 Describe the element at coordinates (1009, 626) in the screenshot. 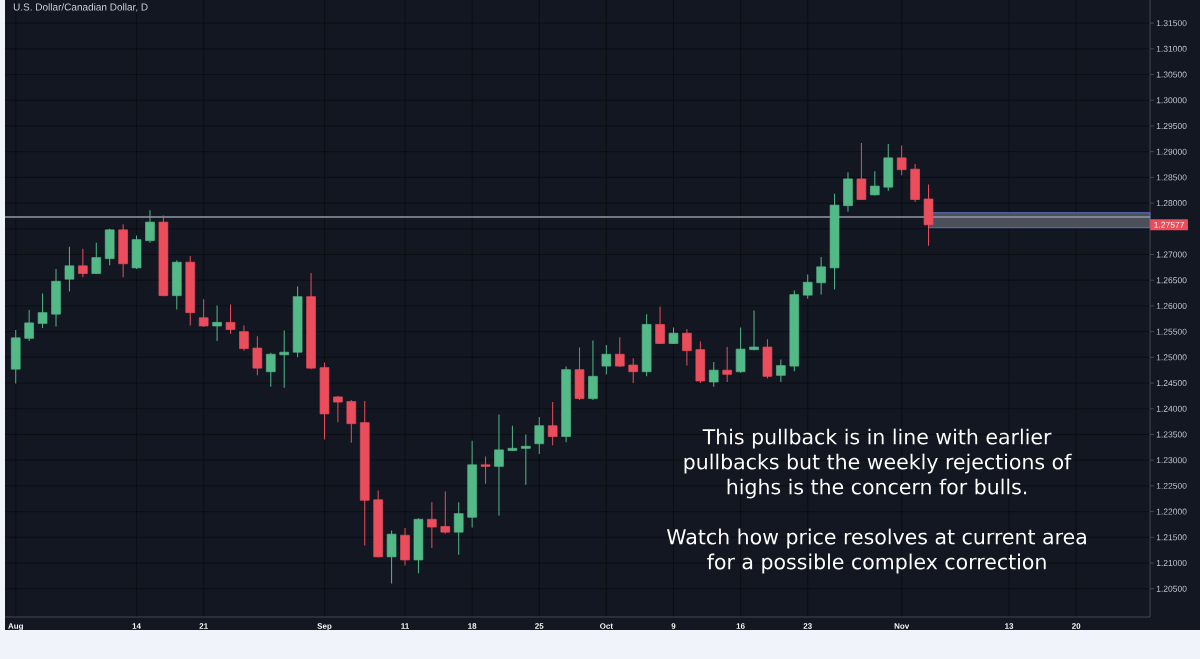

I see `x-tick-label: 13` at that location.